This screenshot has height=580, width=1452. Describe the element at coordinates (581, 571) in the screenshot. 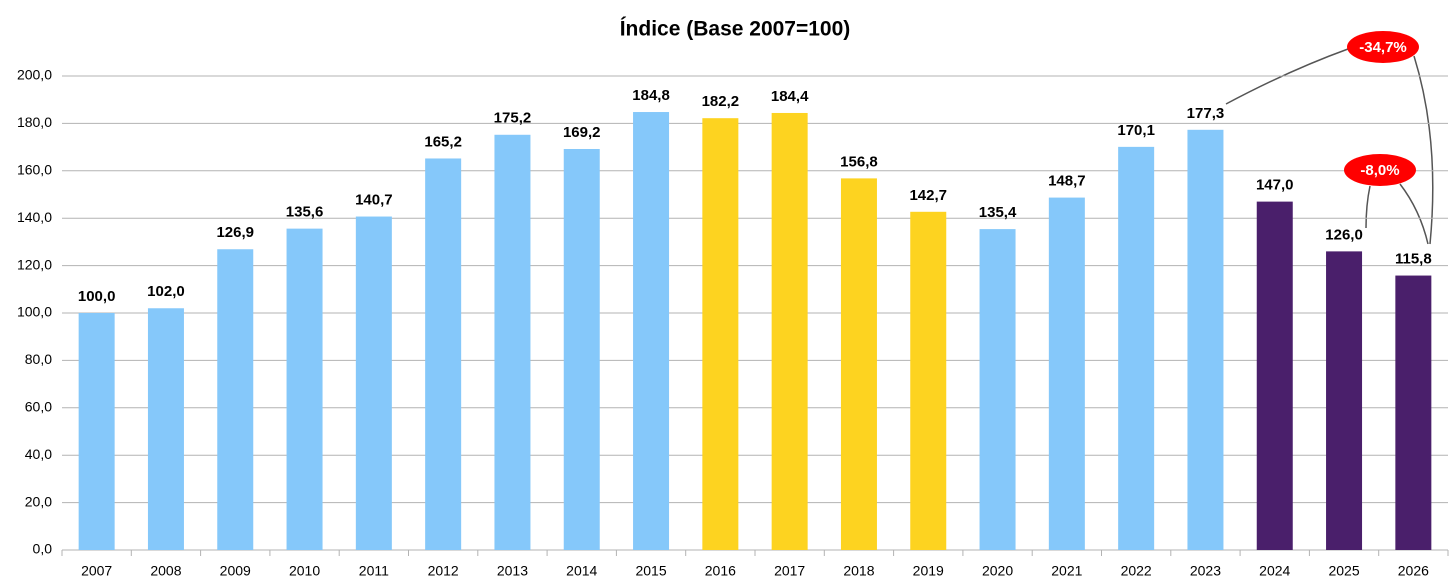

I see `x-tick-label: 2014` at that location.